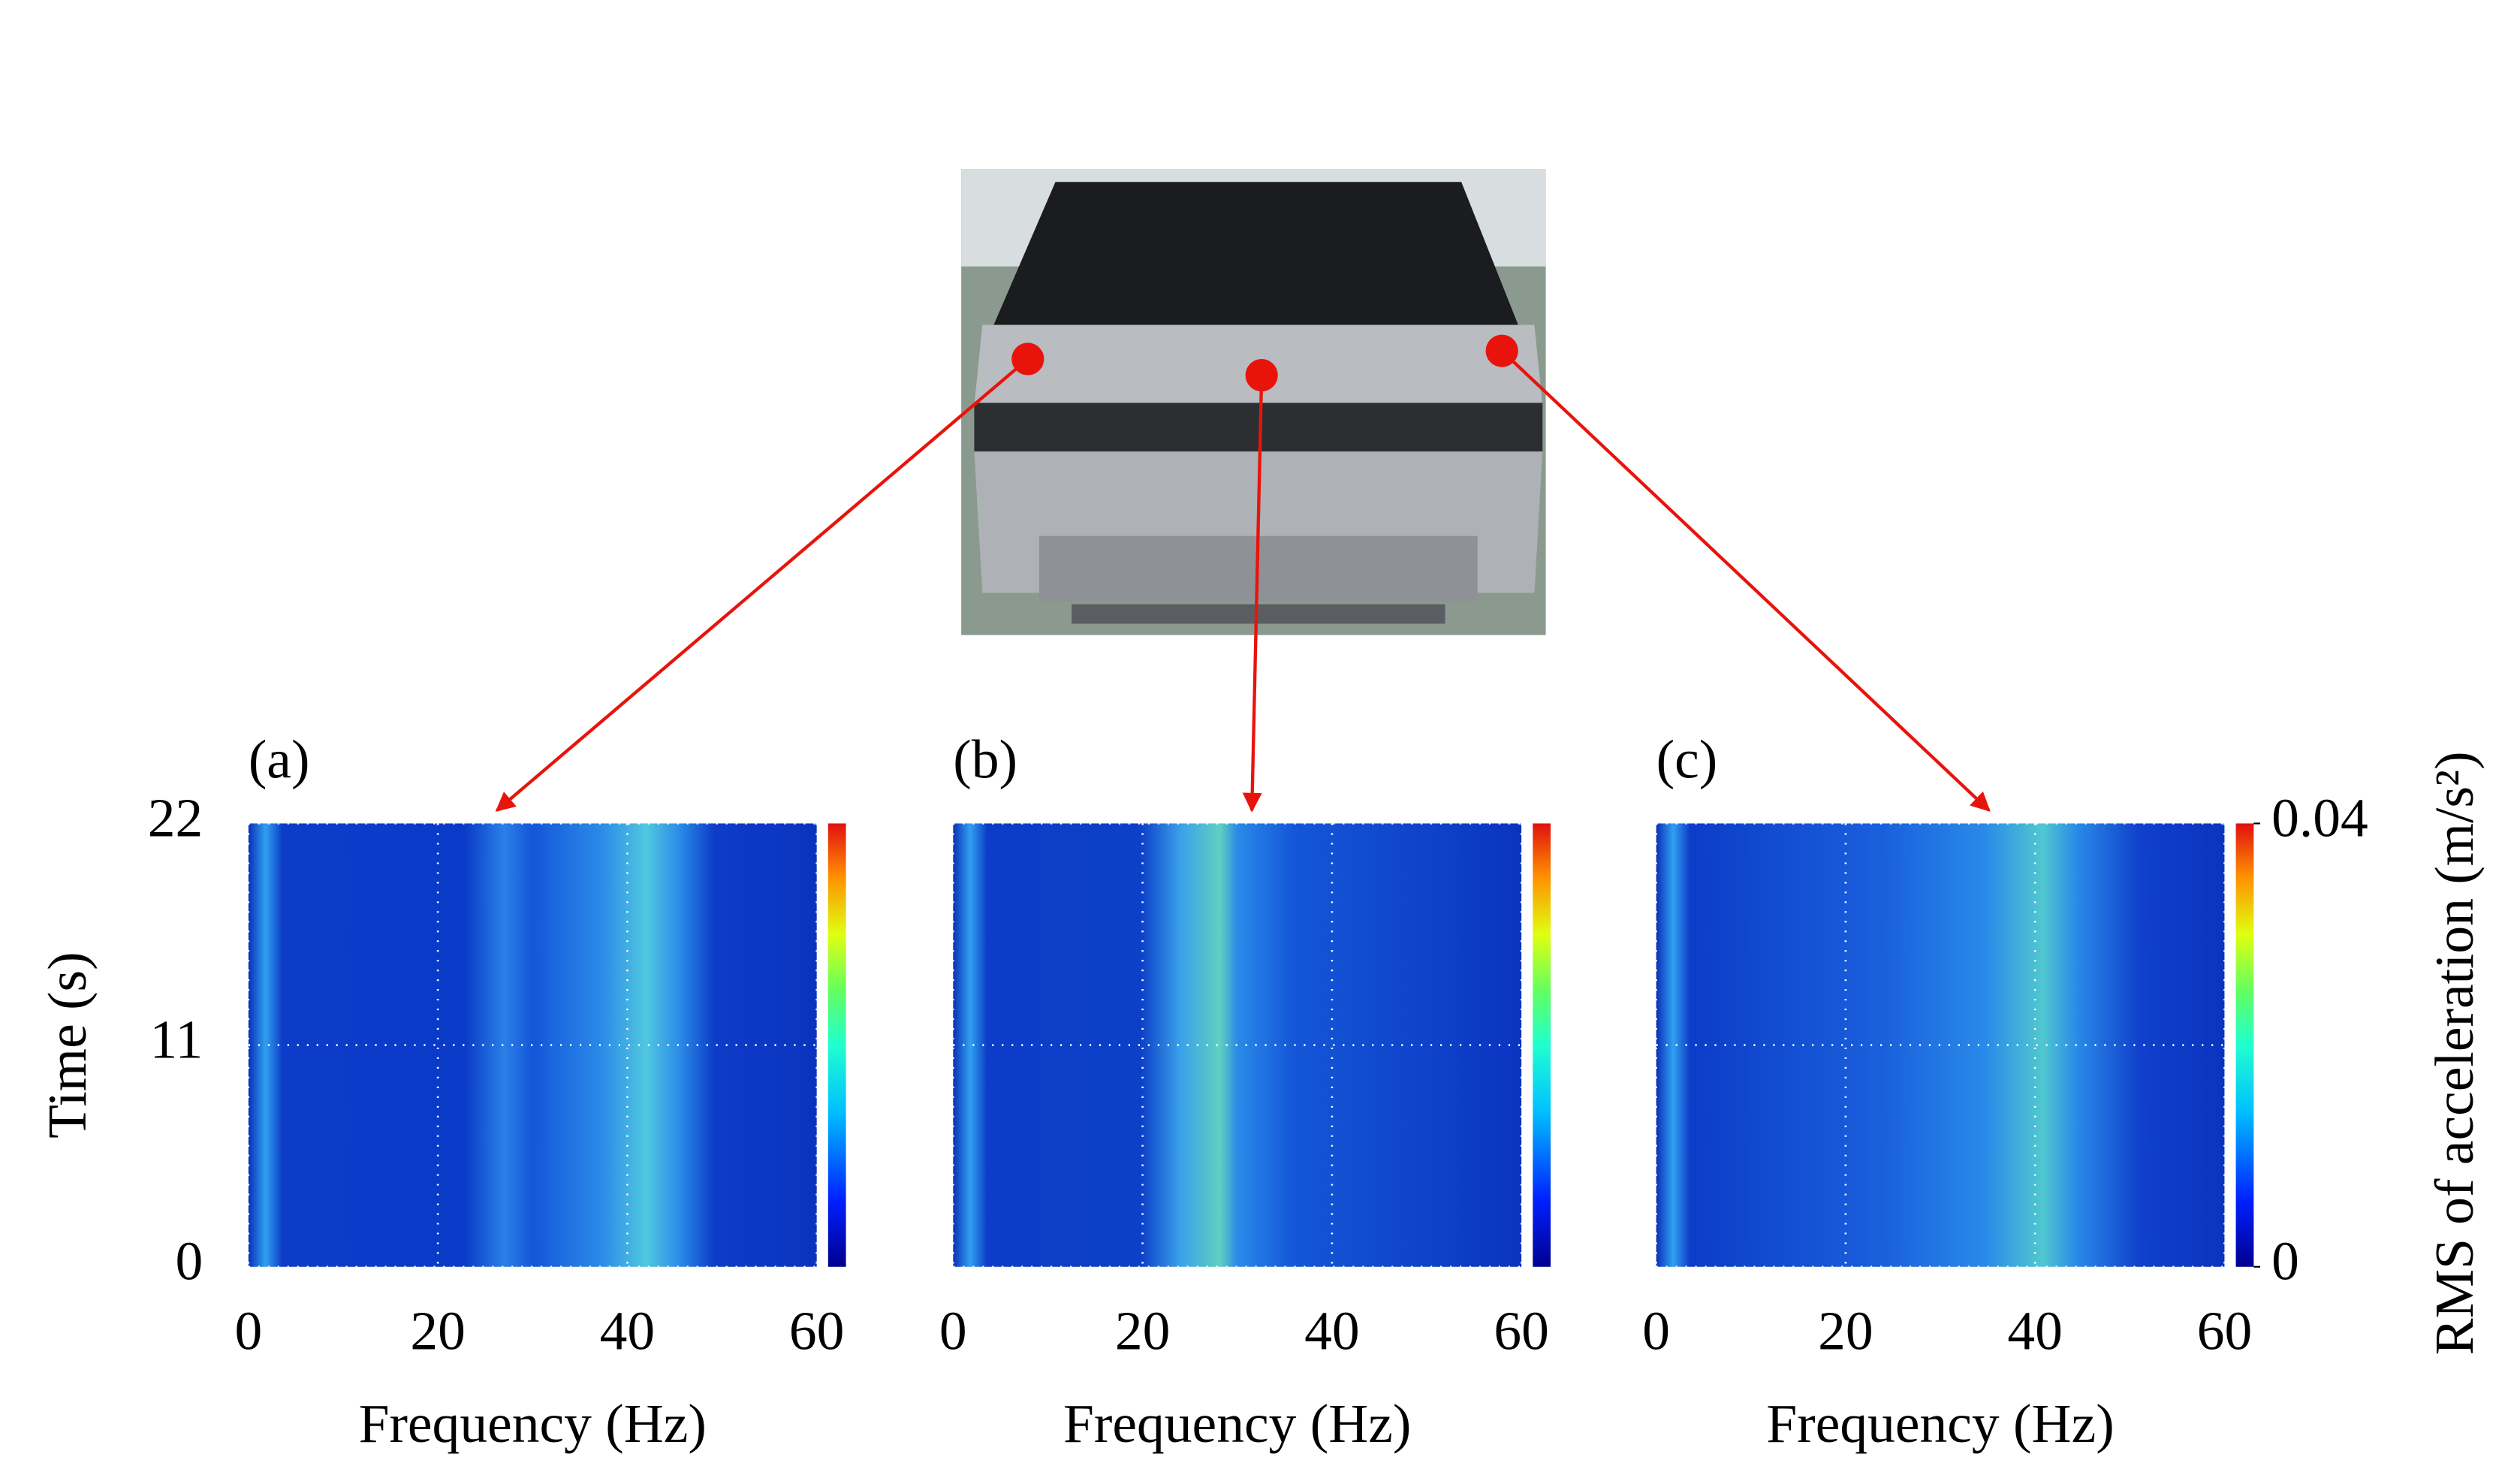 The height and width of the screenshot is (1478, 2520). What do you see at coordinates (985, 758) in the screenshot?
I see `panel-label: (b)` at bounding box center [985, 758].